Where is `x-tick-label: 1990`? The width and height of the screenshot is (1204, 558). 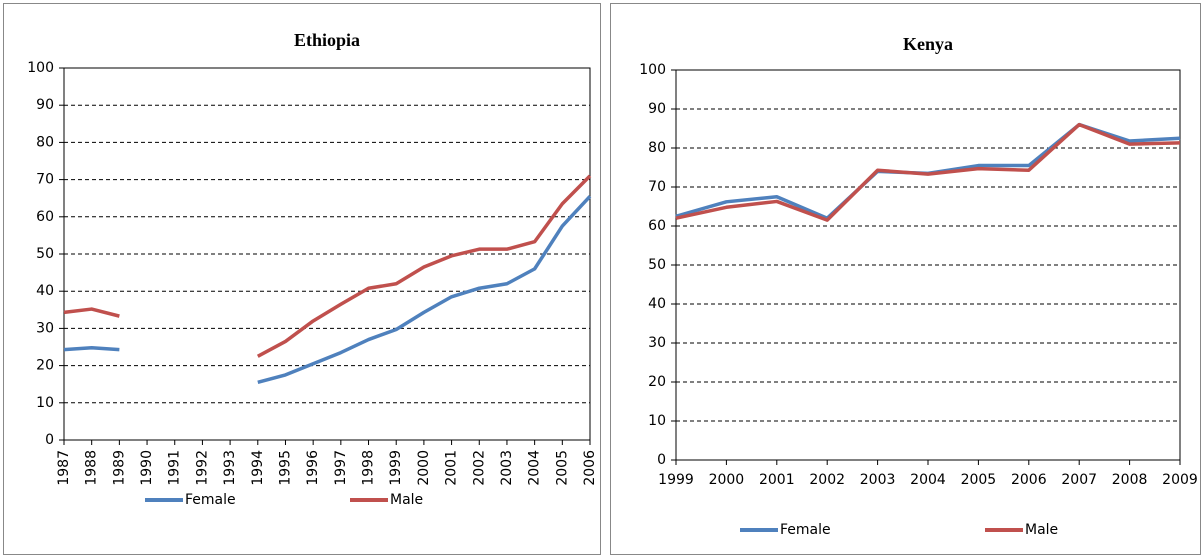
x-tick-label: 1990 is located at coordinates (147, 468).